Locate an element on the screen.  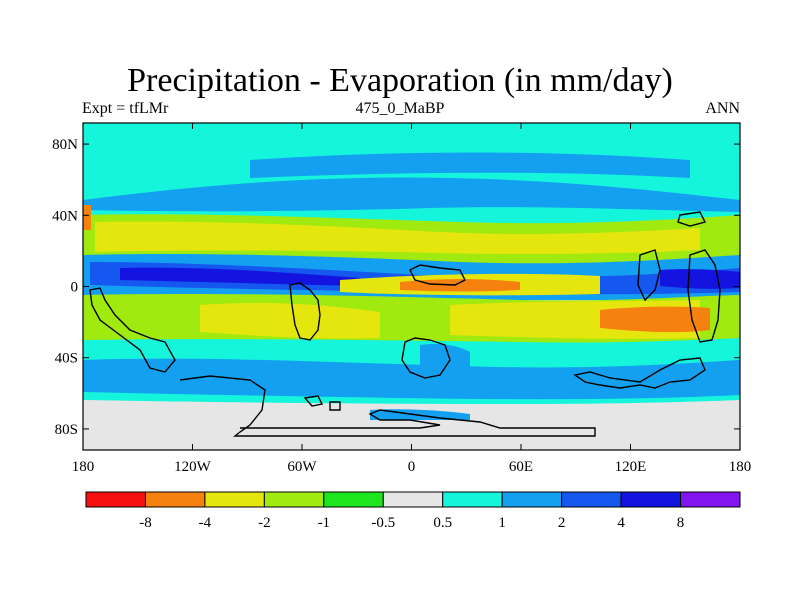
colorbar-label: -1 is located at coordinates (324, 523).